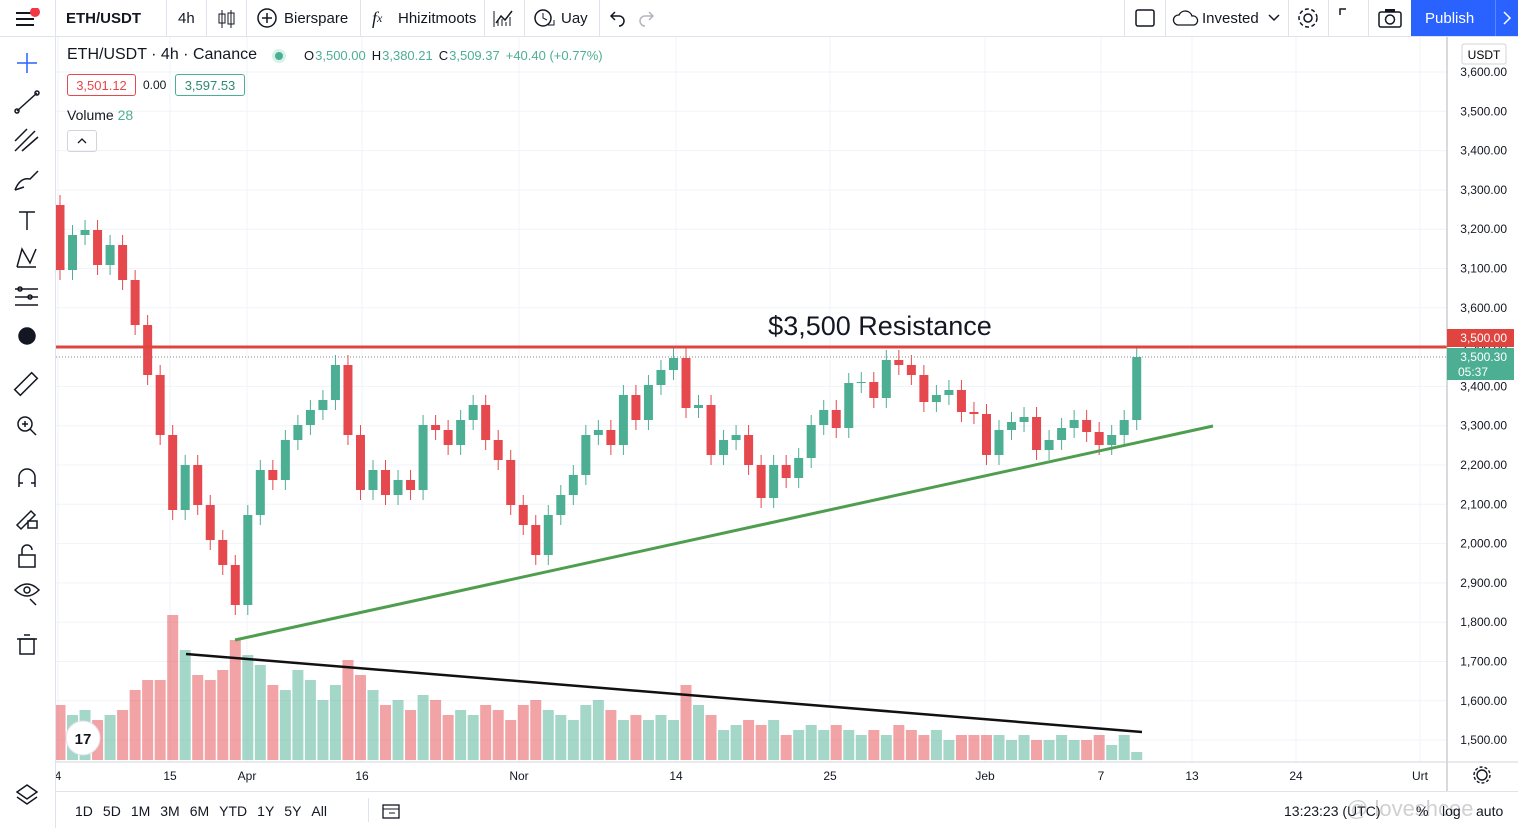  What do you see at coordinates (27, 220) in the screenshot?
I see `text-tool` at bounding box center [27, 220].